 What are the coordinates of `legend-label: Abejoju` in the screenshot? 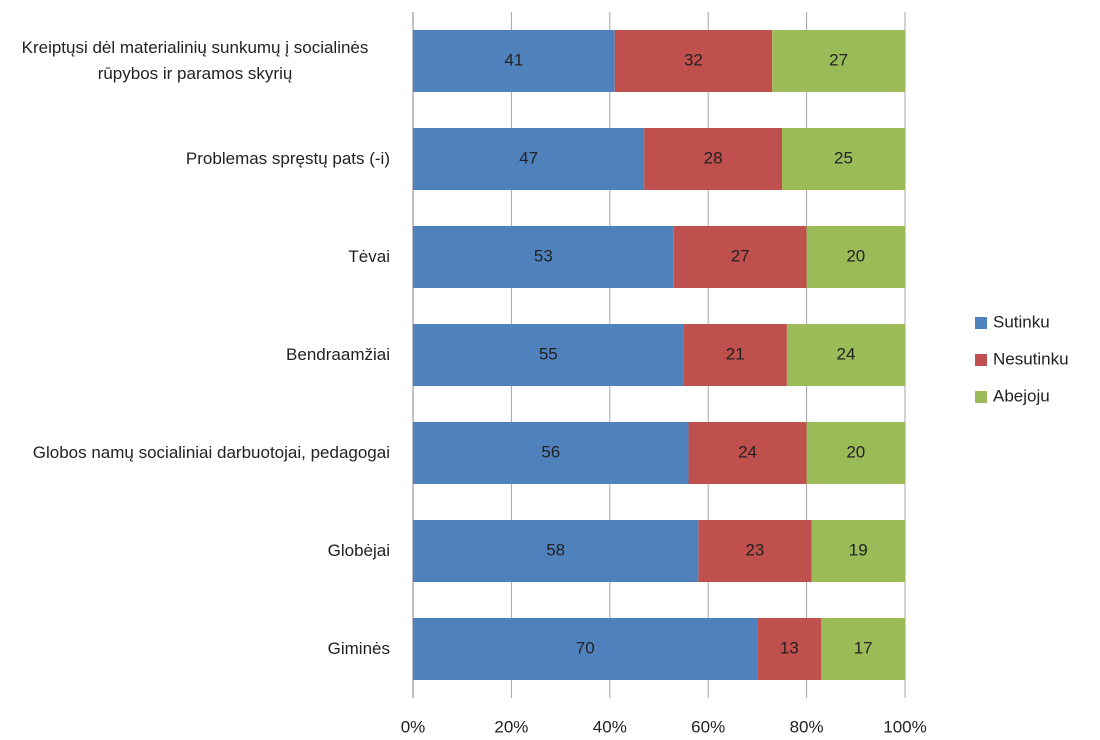 It's located at (1021, 395).